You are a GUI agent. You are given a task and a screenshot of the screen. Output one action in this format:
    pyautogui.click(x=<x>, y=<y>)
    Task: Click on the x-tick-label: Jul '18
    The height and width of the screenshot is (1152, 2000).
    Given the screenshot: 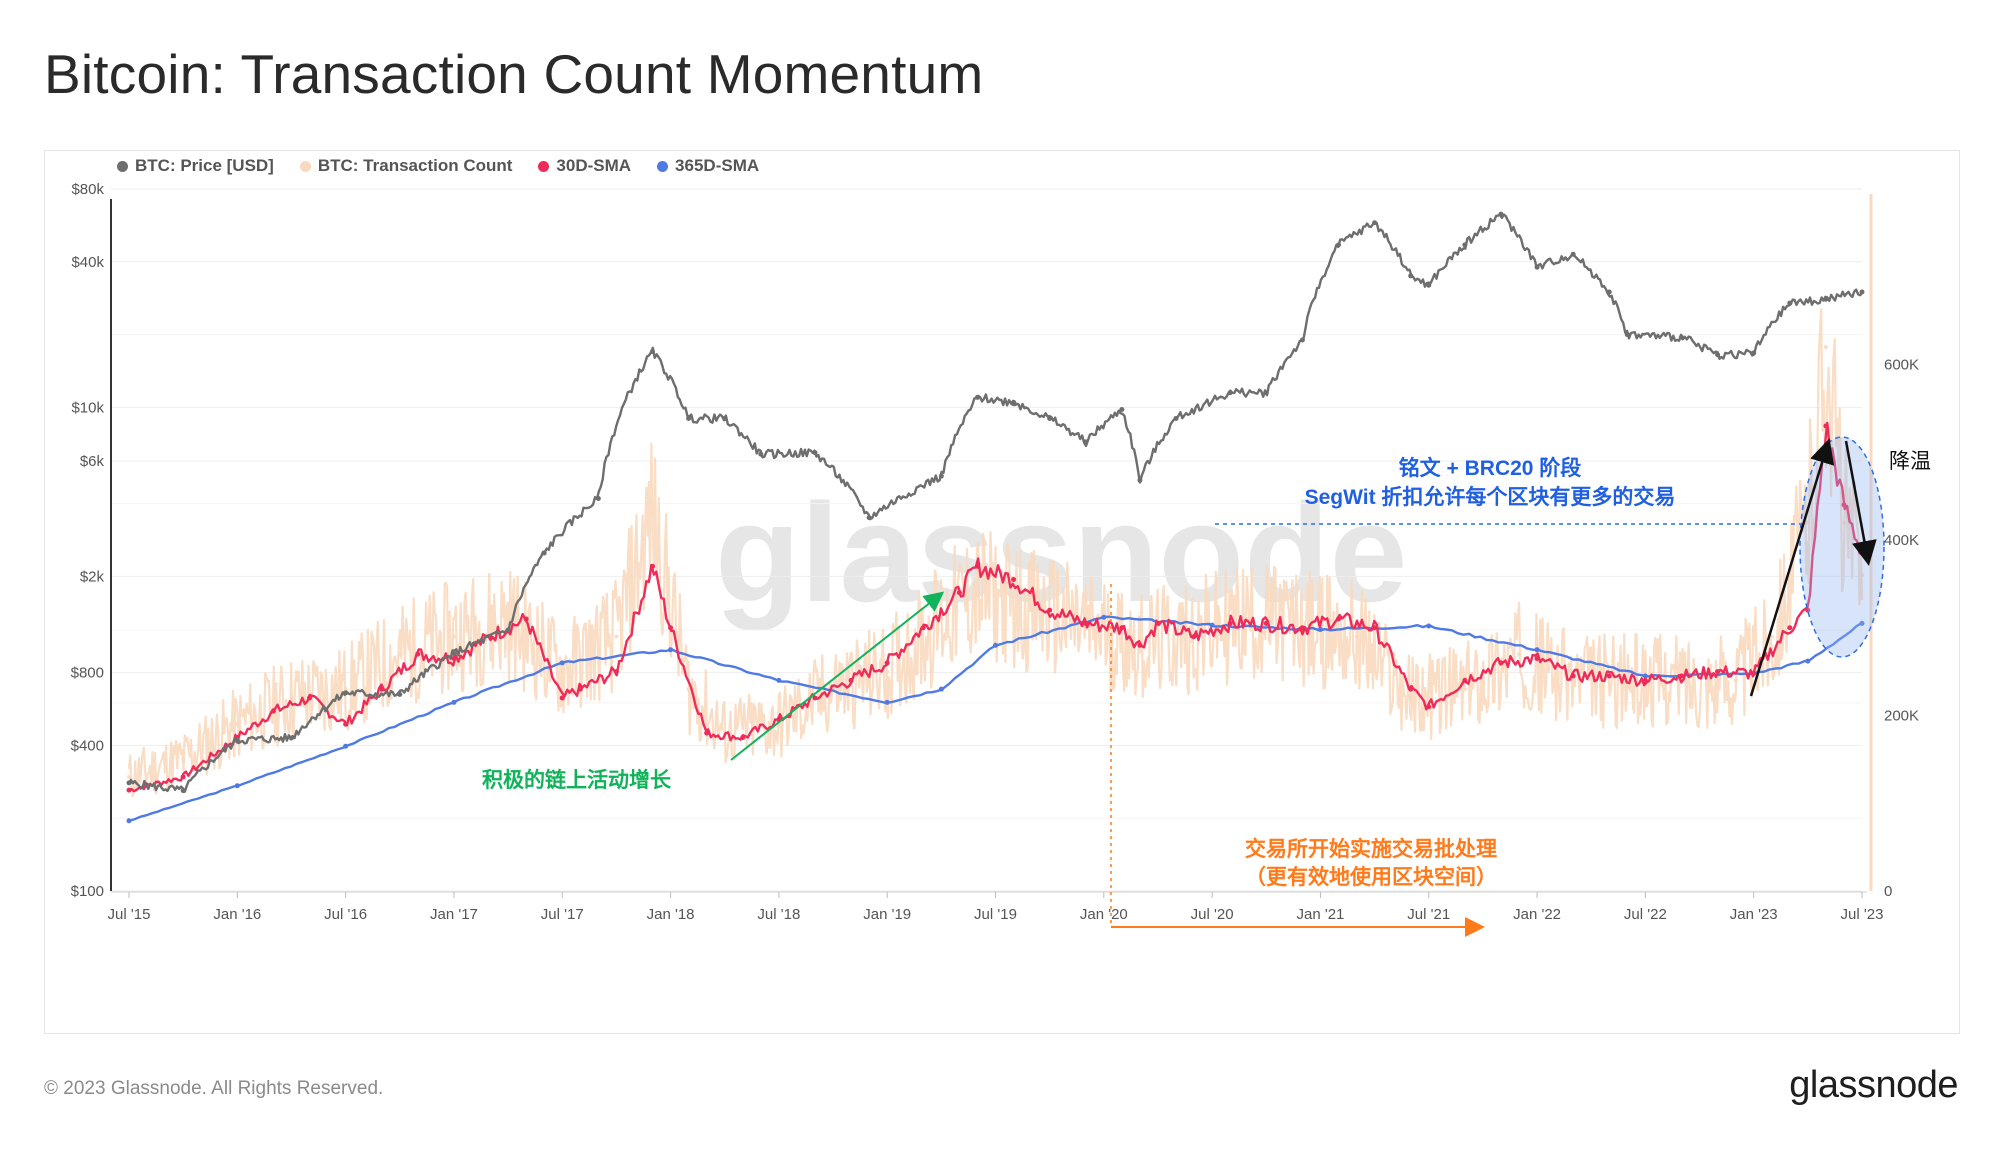 What is the action you would take?
    pyautogui.click(x=778, y=914)
    